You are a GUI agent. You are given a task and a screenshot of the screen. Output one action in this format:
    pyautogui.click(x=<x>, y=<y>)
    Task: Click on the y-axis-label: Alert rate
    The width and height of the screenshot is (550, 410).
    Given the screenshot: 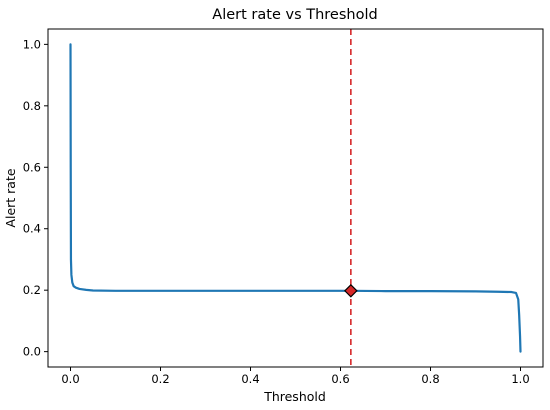 What is the action you would take?
    pyautogui.click(x=10, y=197)
    